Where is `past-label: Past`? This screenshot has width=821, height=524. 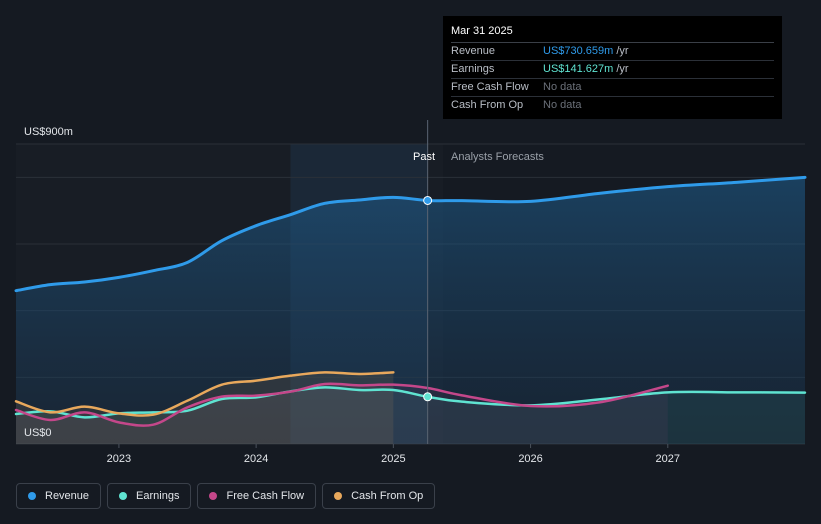
past-label: Past is located at coordinates (424, 157).